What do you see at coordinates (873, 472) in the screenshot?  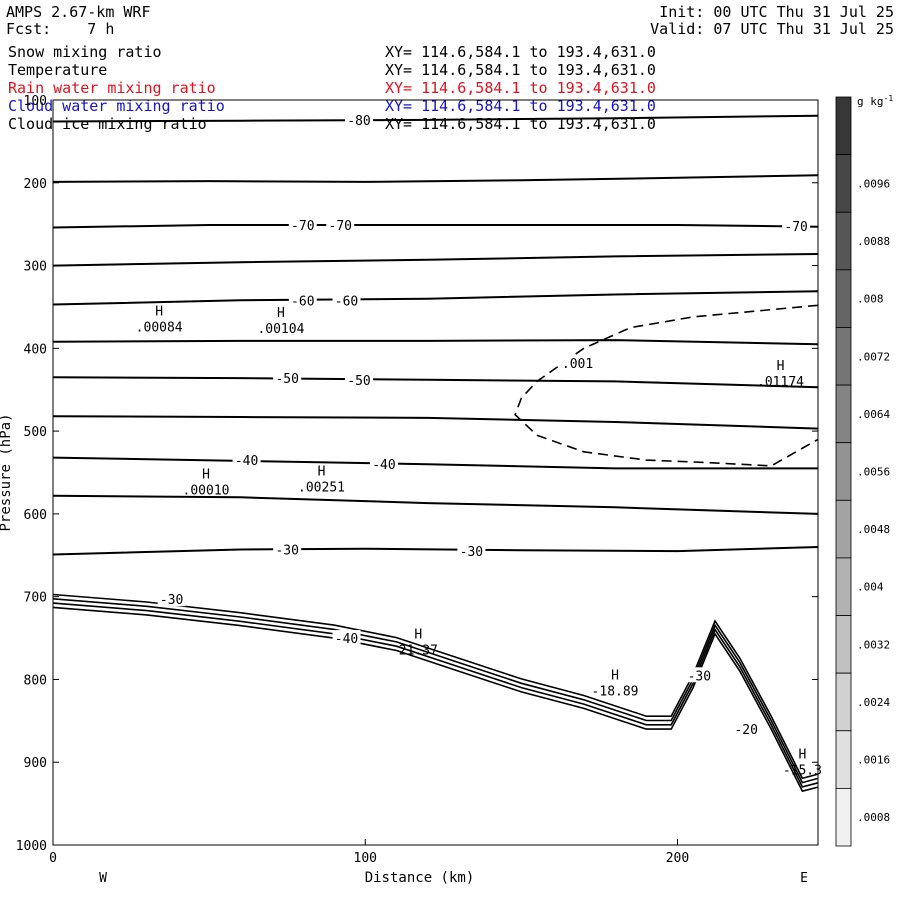 I see `colorbar-tick-label: .0056` at bounding box center [873, 472].